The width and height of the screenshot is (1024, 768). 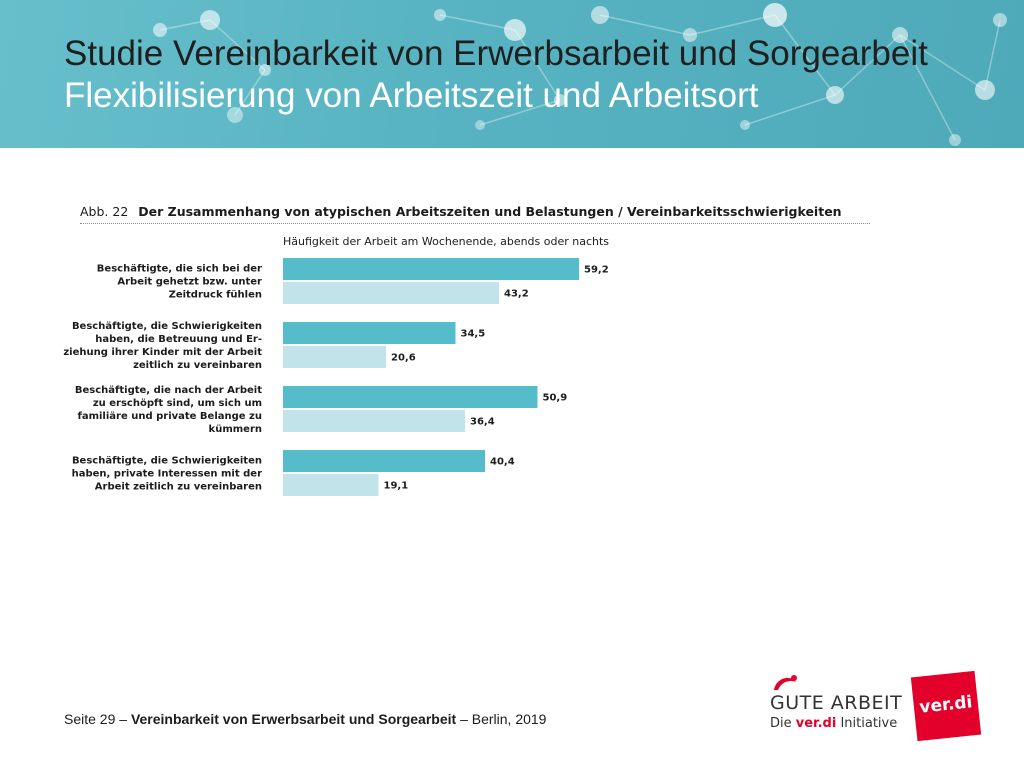 I want to click on gute-arbeit-swoosh-icon, so click(x=785, y=682).